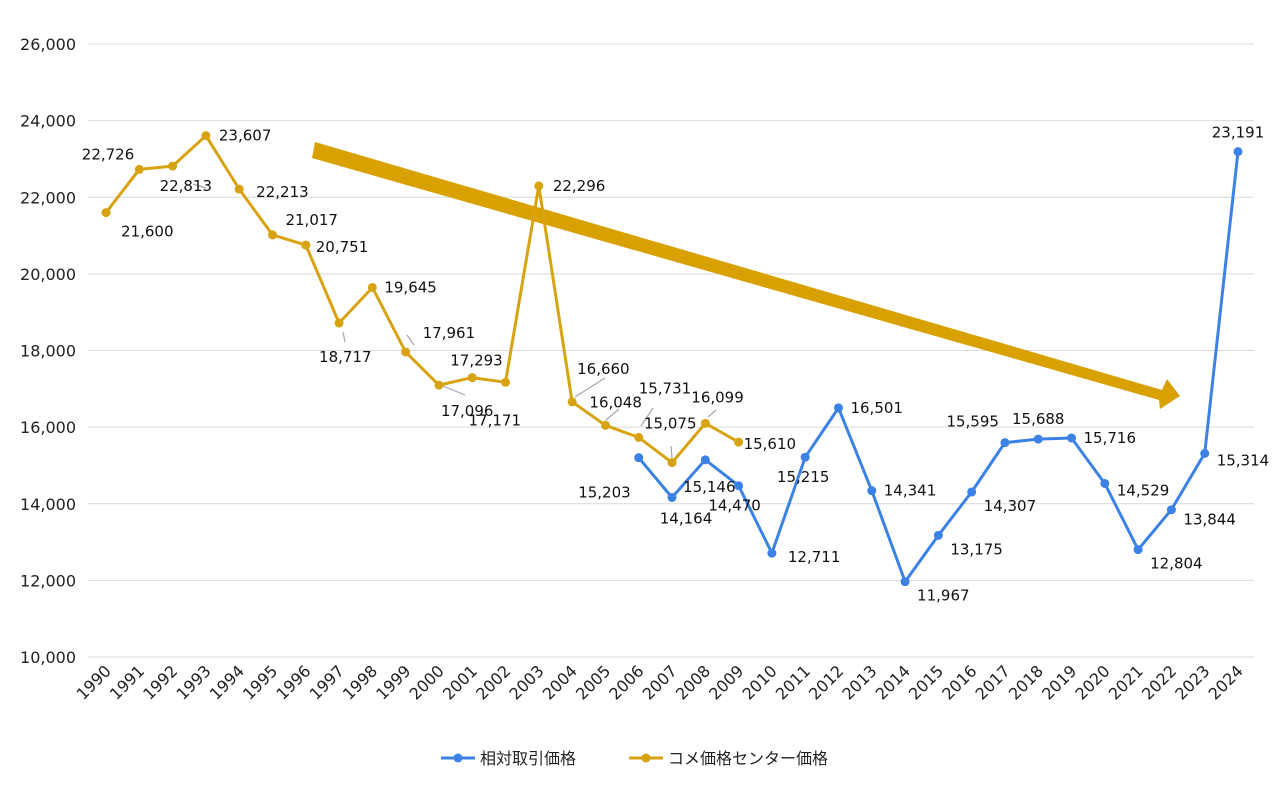  I want to click on y-tick-label: 14,000, so click(48, 504).